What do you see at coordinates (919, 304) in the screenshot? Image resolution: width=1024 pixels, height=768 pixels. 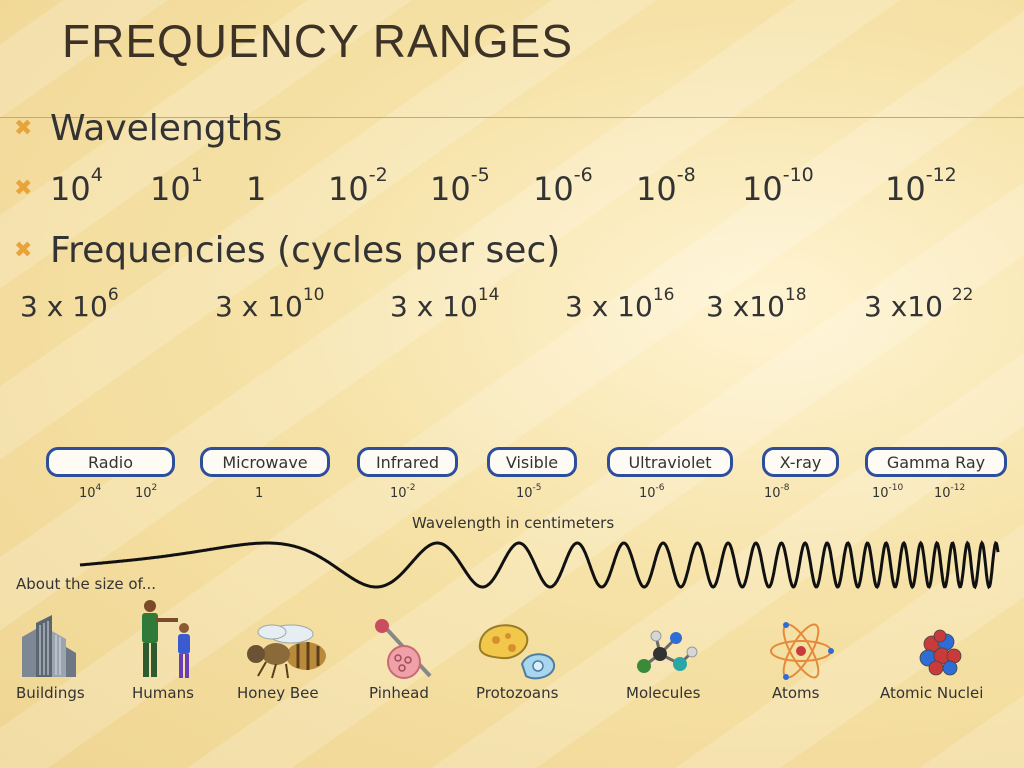 I see `frequency-value: 3 x10 22` at bounding box center [919, 304].